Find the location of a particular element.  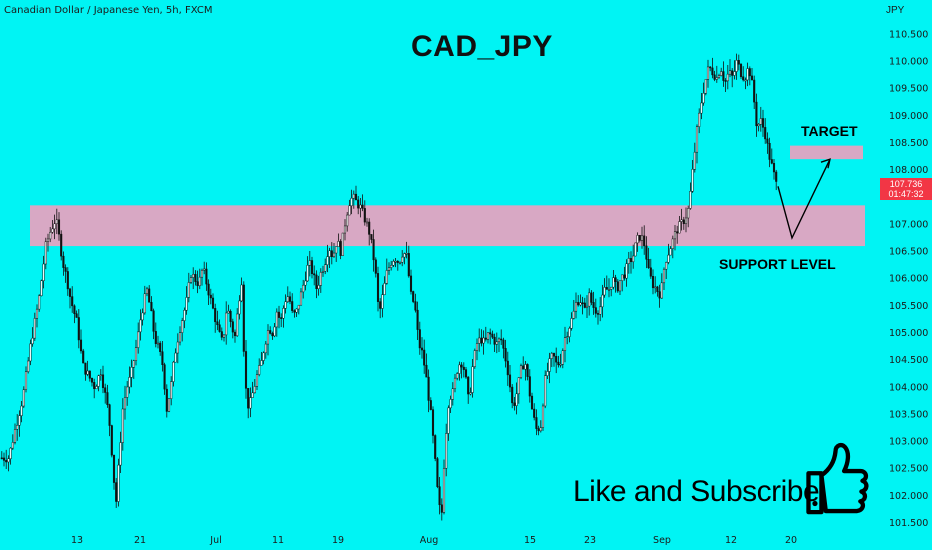

y-tick-label: 102.500 is located at coordinates (908, 469).